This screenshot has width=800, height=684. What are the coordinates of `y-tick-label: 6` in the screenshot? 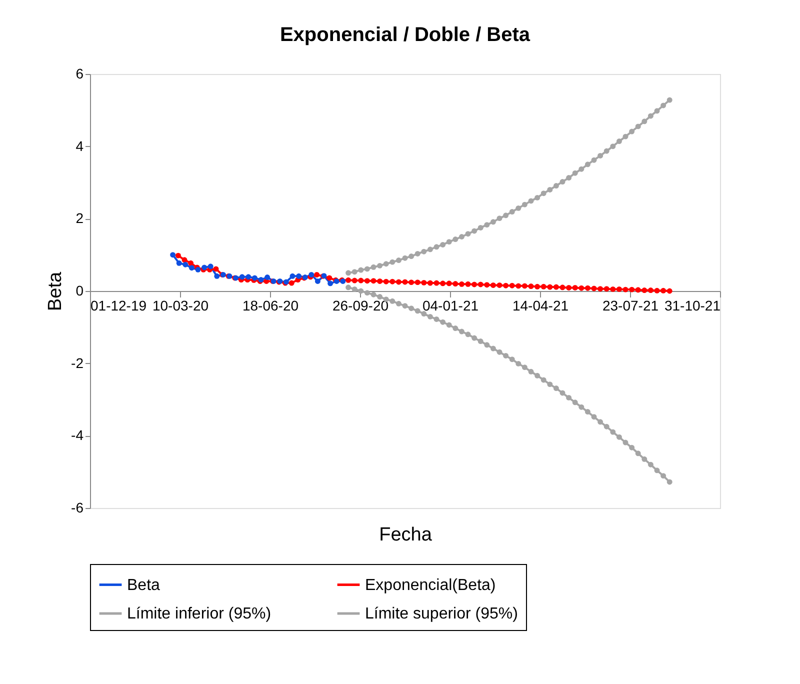 It's located at (80, 74).